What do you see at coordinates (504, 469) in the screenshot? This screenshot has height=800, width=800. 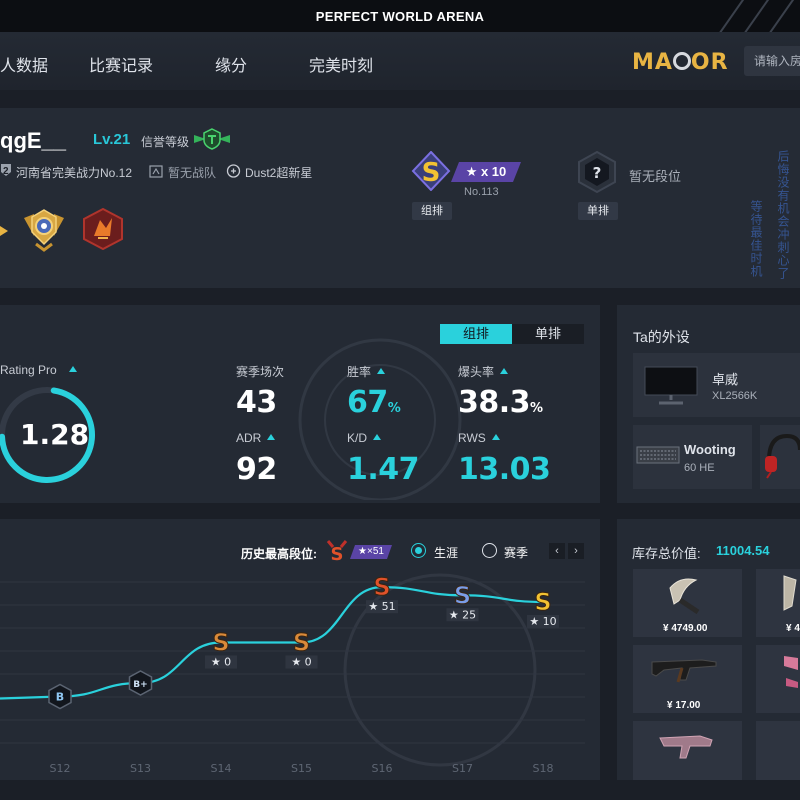 I see `stat-value-rws: 13.03` at bounding box center [504, 469].